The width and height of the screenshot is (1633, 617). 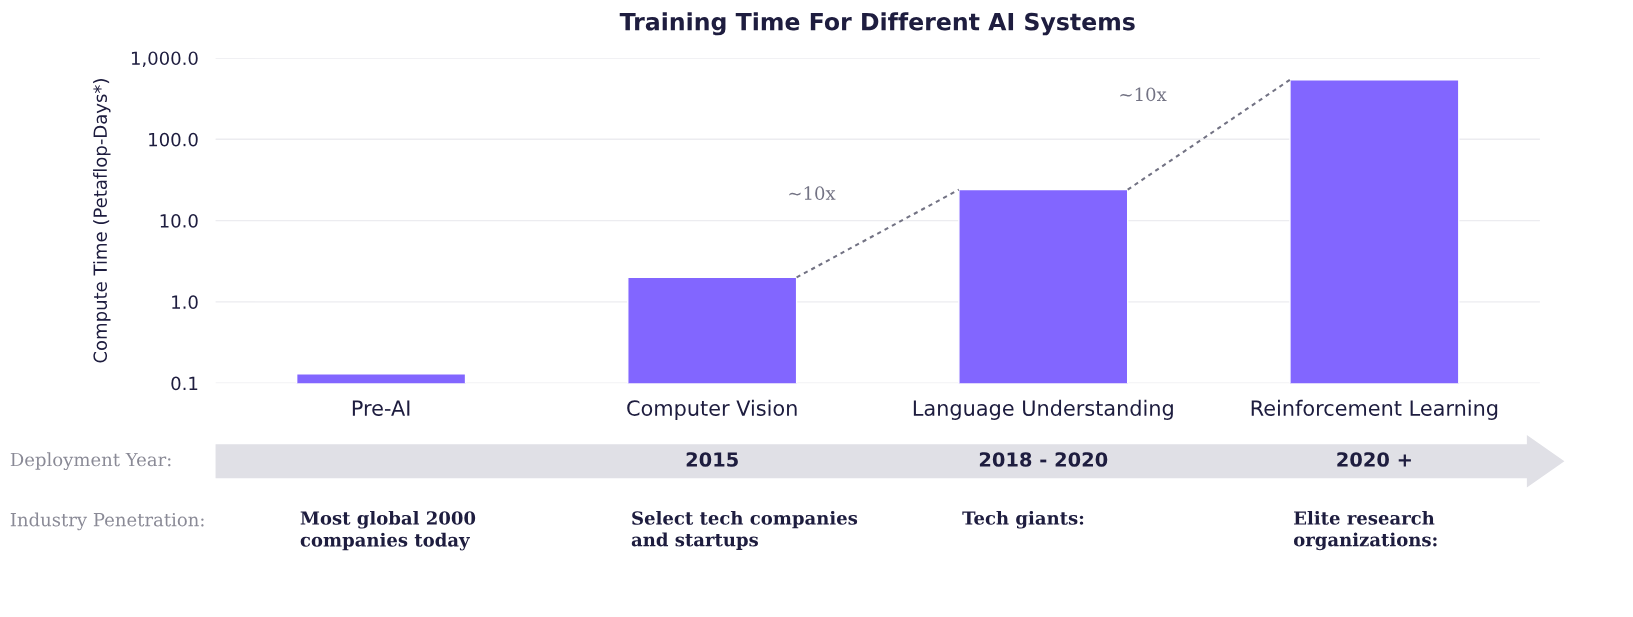 What do you see at coordinates (712, 459) in the screenshot?
I see `text: 2015` at bounding box center [712, 459].